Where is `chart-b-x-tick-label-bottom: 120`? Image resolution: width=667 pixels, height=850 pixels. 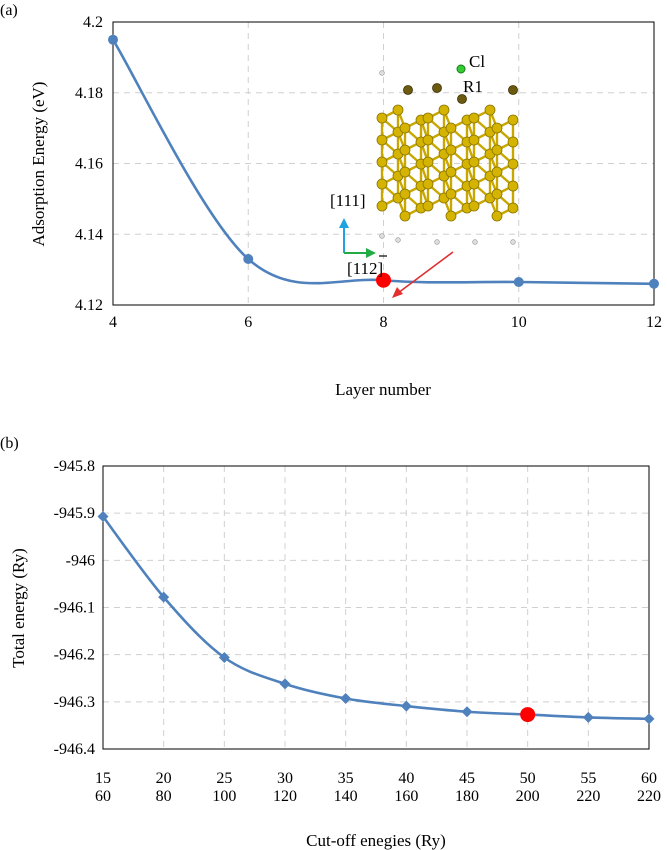
chart-b-x-tick-label-bottom: 120 is located at coordinates (285, 796).